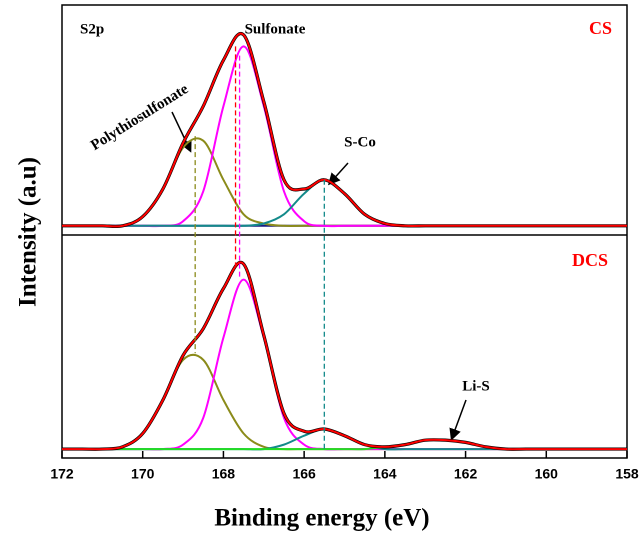 This screenshot has width=644, height=544. What do you see at coordinates (139, 117) in the screenshot?
I see `annotation: Polythiosulfonate` at bounding box center [139, 117].